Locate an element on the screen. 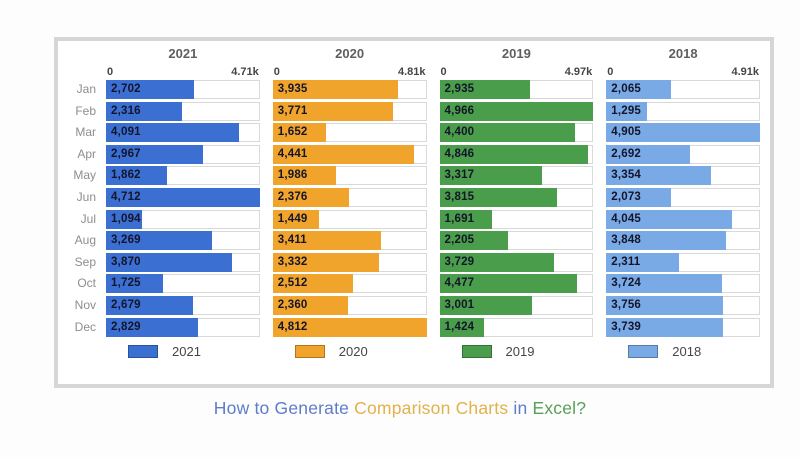 This screenshot has width=800, height=457. bar-row-2018-Oct: 3,724 is located at coordinates (683, 284).